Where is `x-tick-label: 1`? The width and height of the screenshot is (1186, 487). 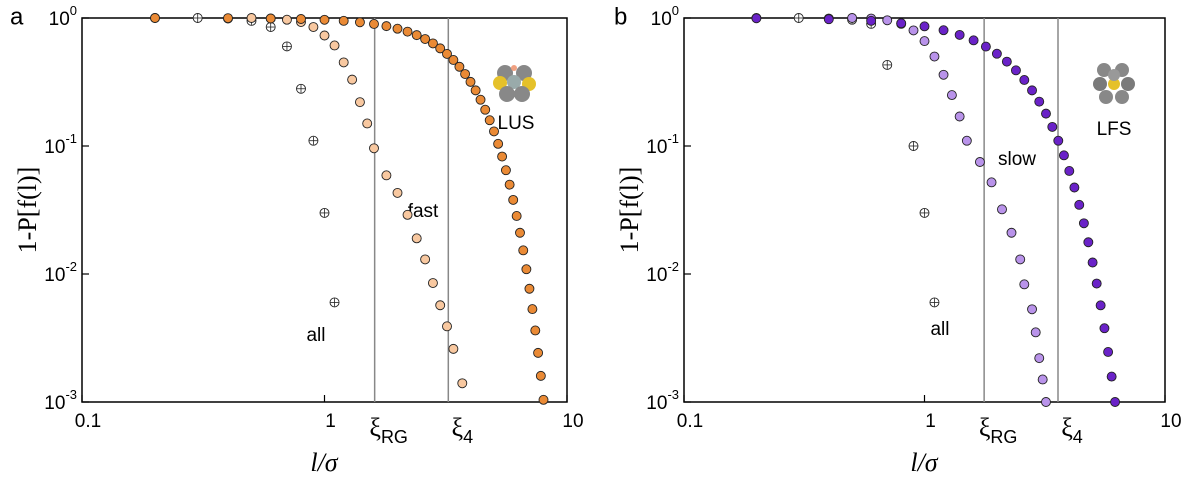 x-tick-label: 1 is located at coordinates (330, 421).